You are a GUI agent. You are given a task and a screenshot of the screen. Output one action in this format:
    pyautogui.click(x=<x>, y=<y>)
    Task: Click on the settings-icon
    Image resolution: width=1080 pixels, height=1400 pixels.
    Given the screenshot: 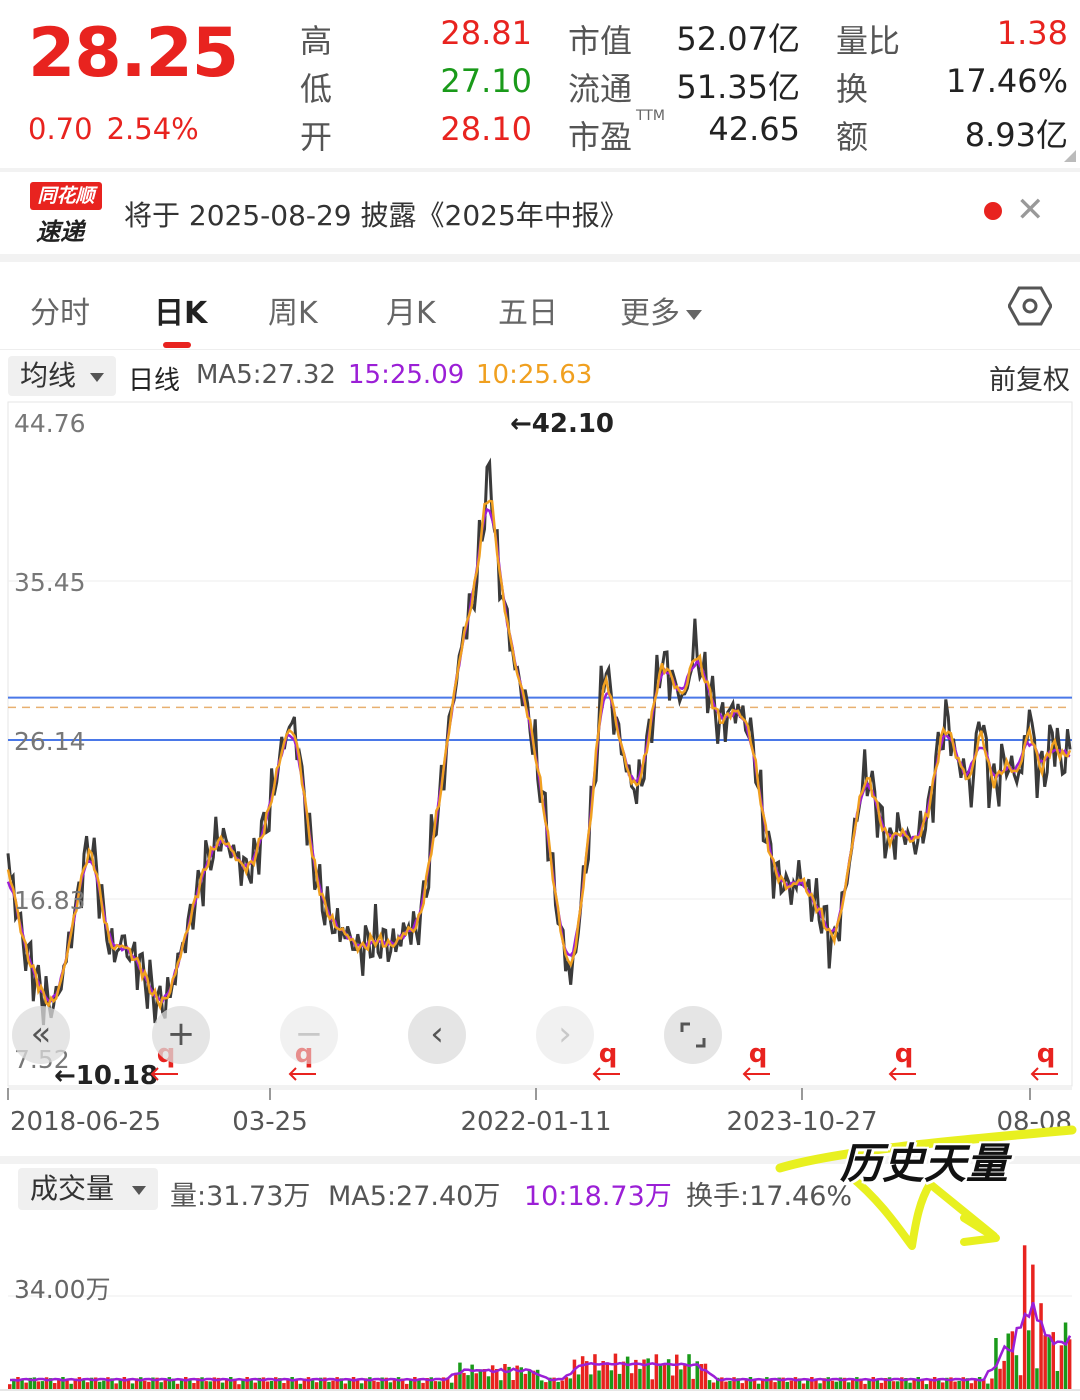 What is the action you would take?
    pyautogui.click(x=1030, y=306)
    